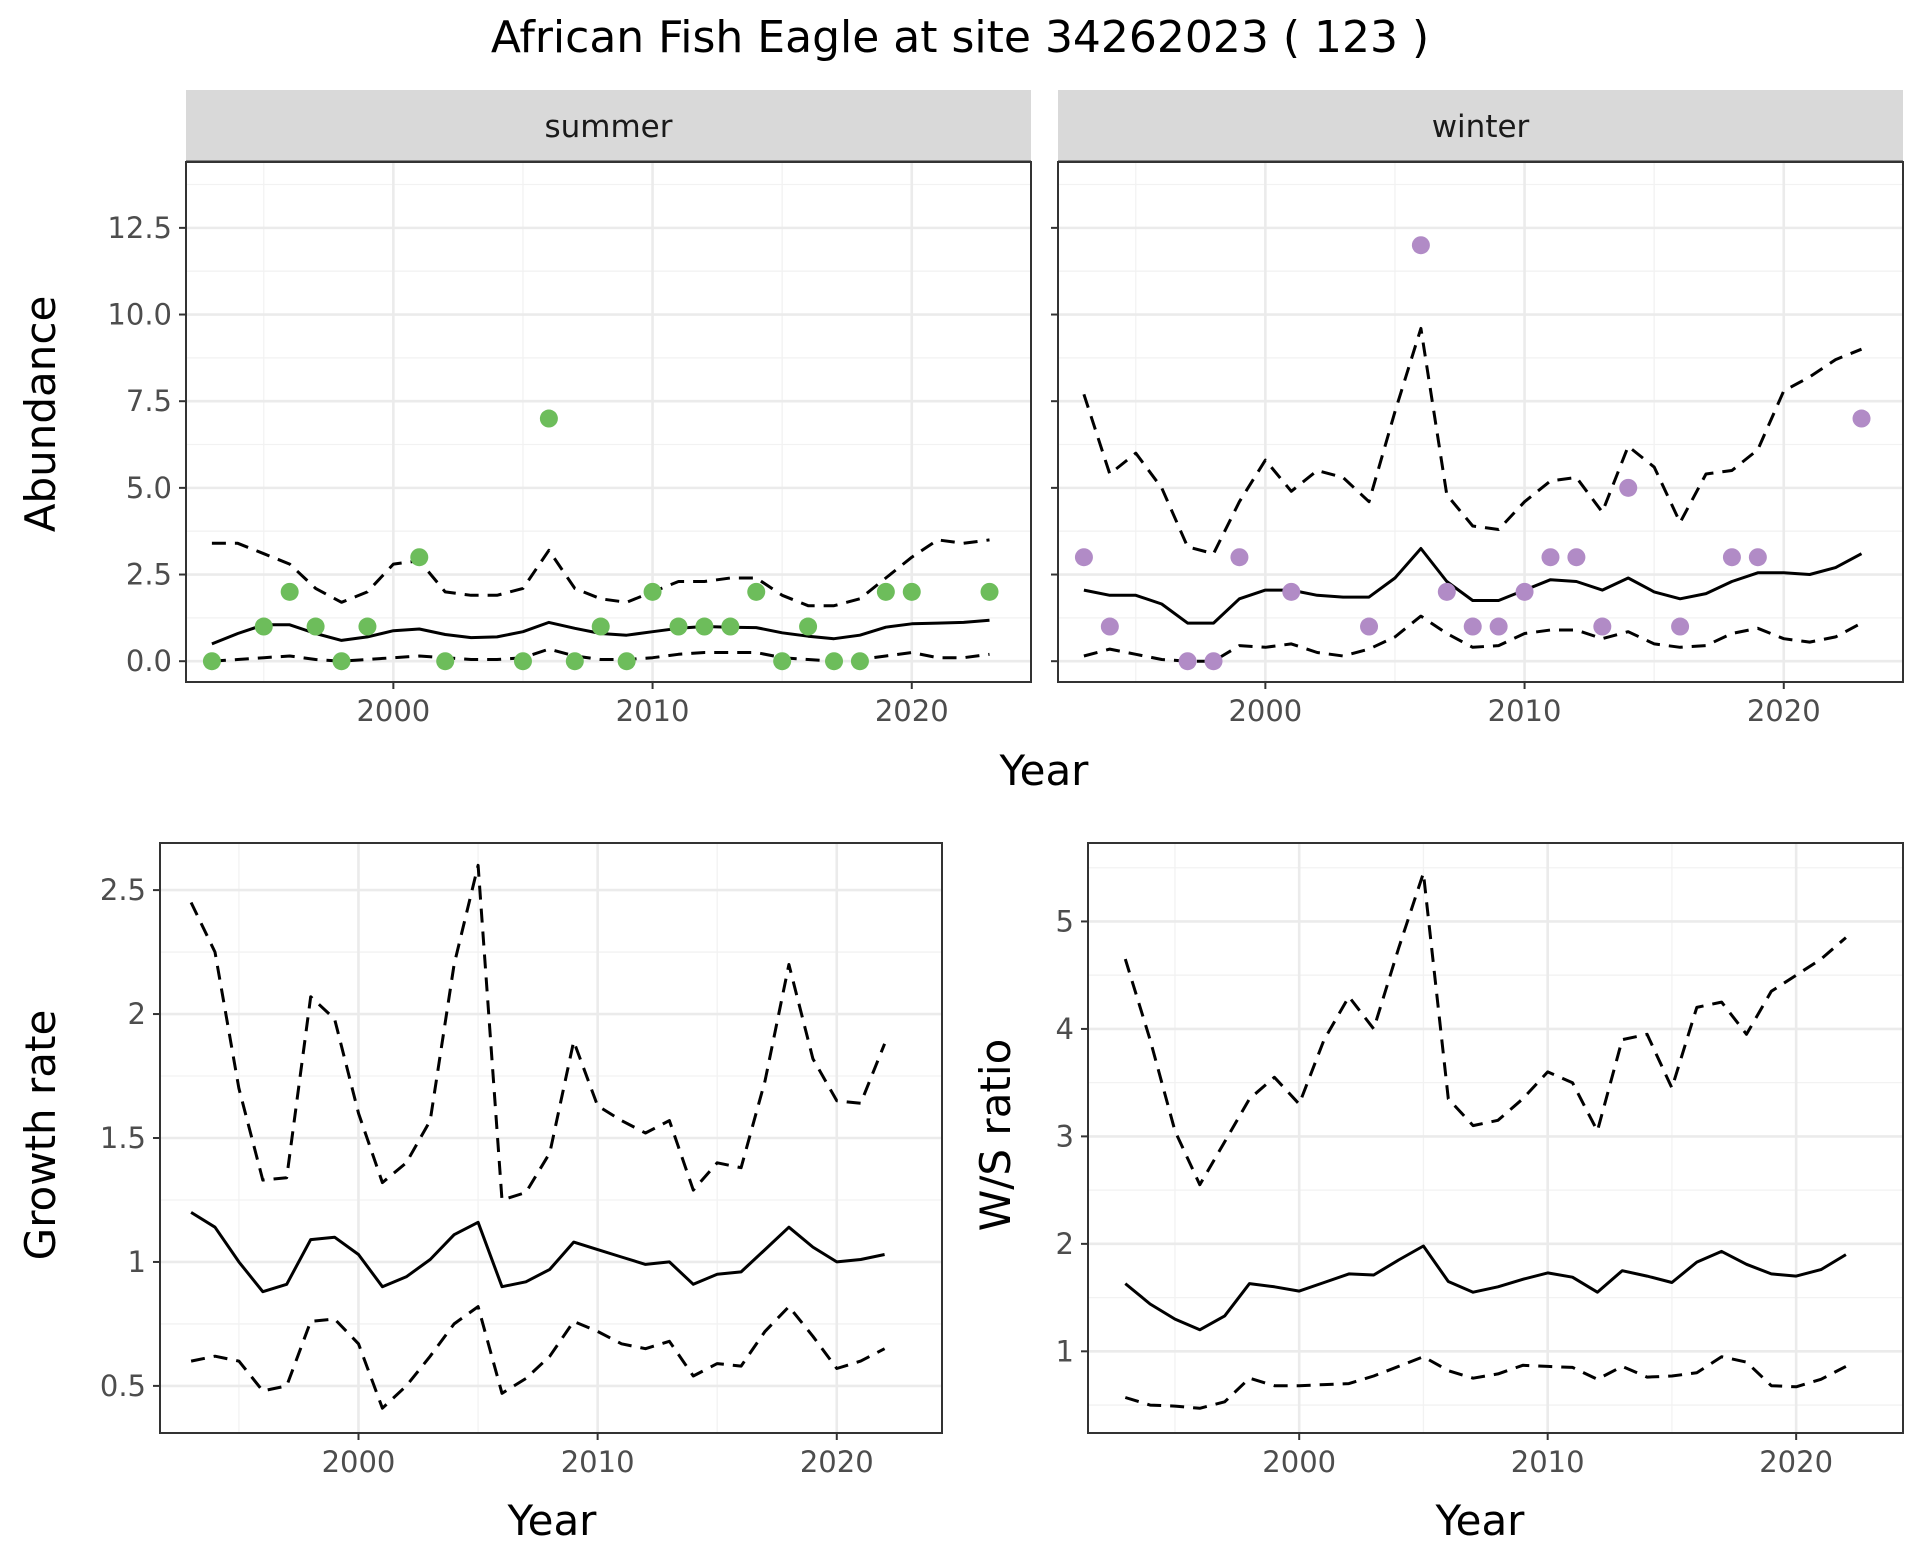  I want to click on ws-ratio-upper-line, so click(1485, 1029).